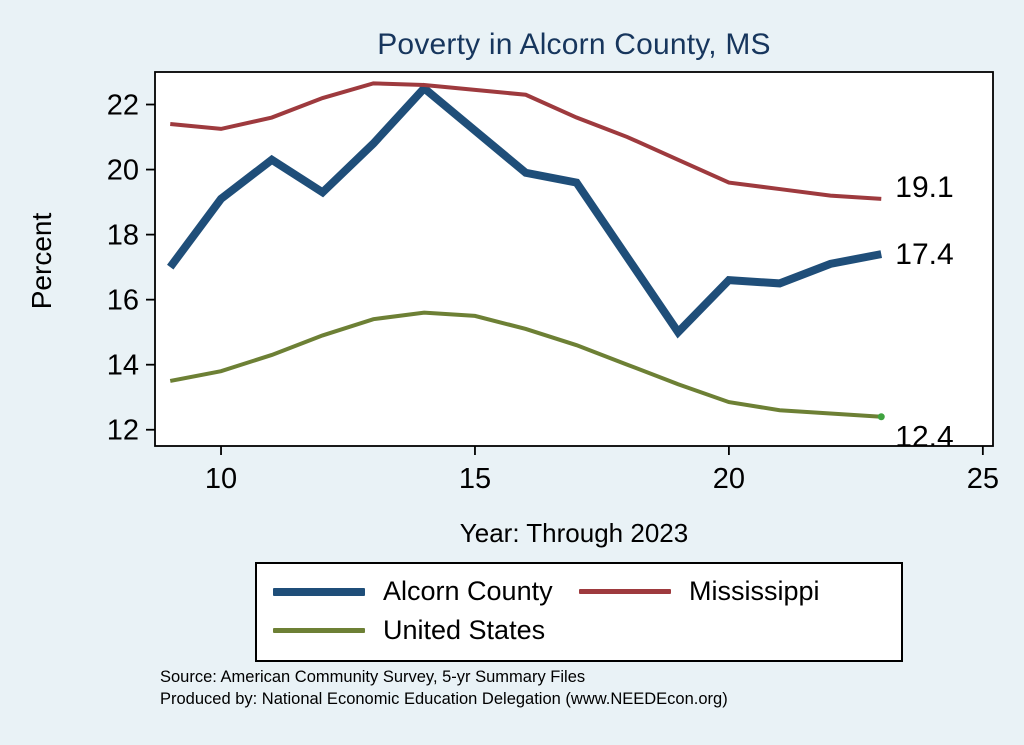 This screenshot has height=745, width=1024. What do you see at coordinates (574, 44) in the screenshot?
I see `chart-title: Poverty in Alcorn County, MS` at bounding box center [574, 44].